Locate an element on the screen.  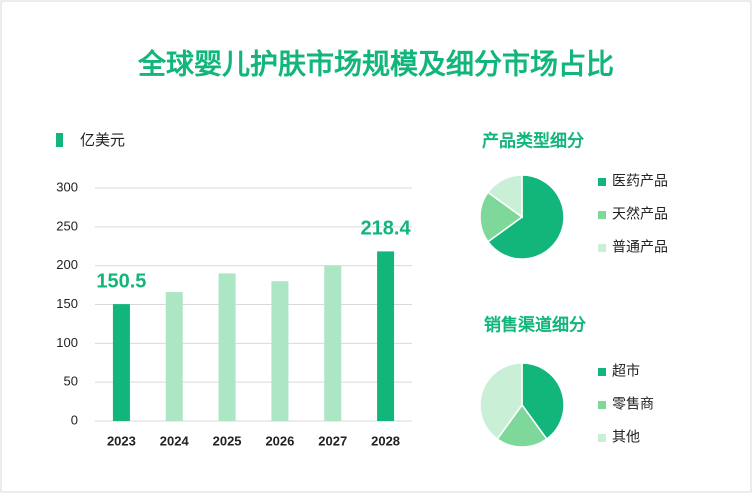
x-tick-label: 2025 is located at coordinates (227, 440).